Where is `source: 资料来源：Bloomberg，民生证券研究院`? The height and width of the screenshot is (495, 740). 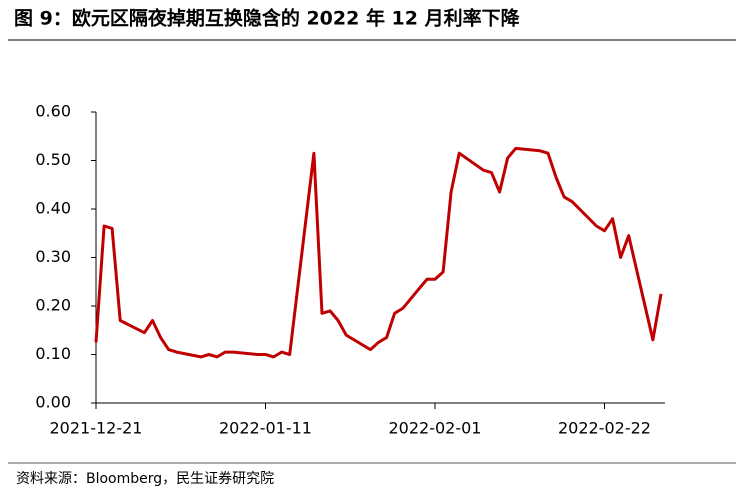
source: 资料来源：Bloomberg，民生证券研究院 is located at coordinates (145, 479).